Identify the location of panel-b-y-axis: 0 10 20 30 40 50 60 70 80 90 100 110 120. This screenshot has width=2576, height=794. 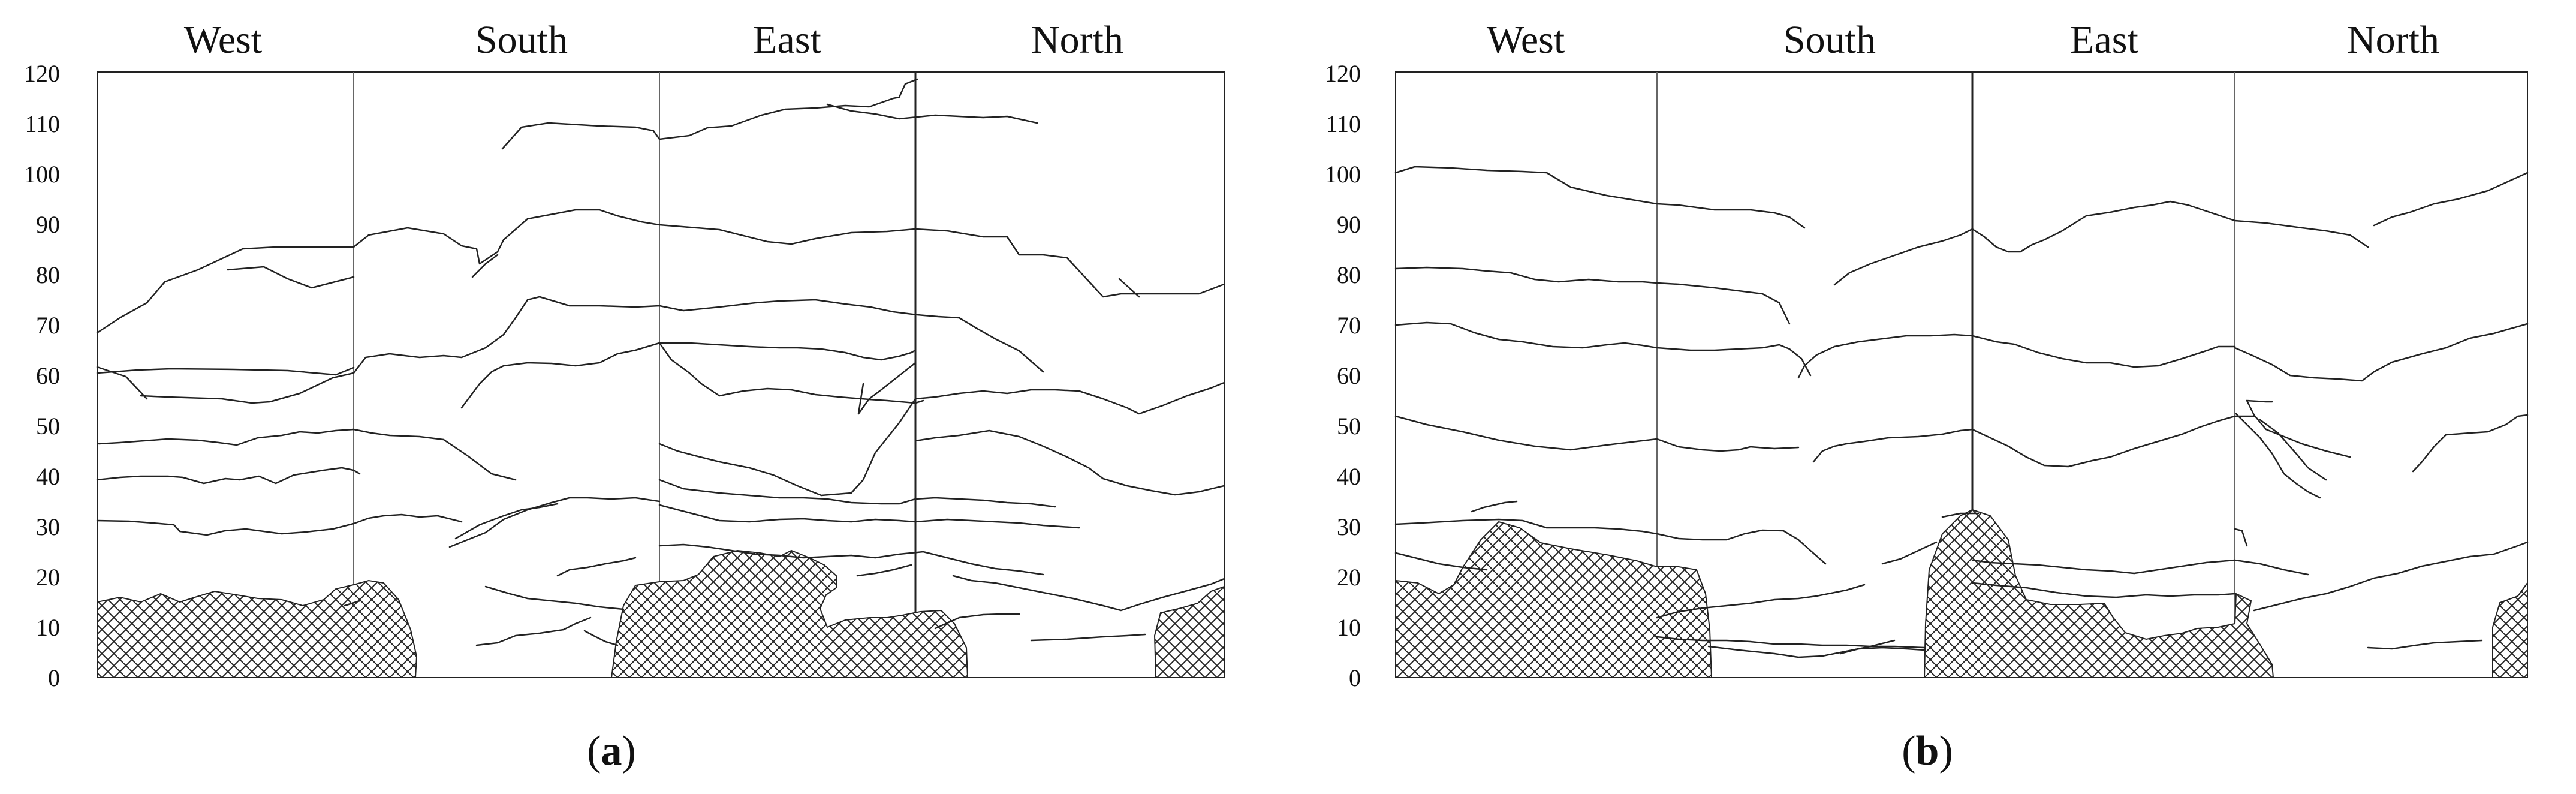
(1343, 375).